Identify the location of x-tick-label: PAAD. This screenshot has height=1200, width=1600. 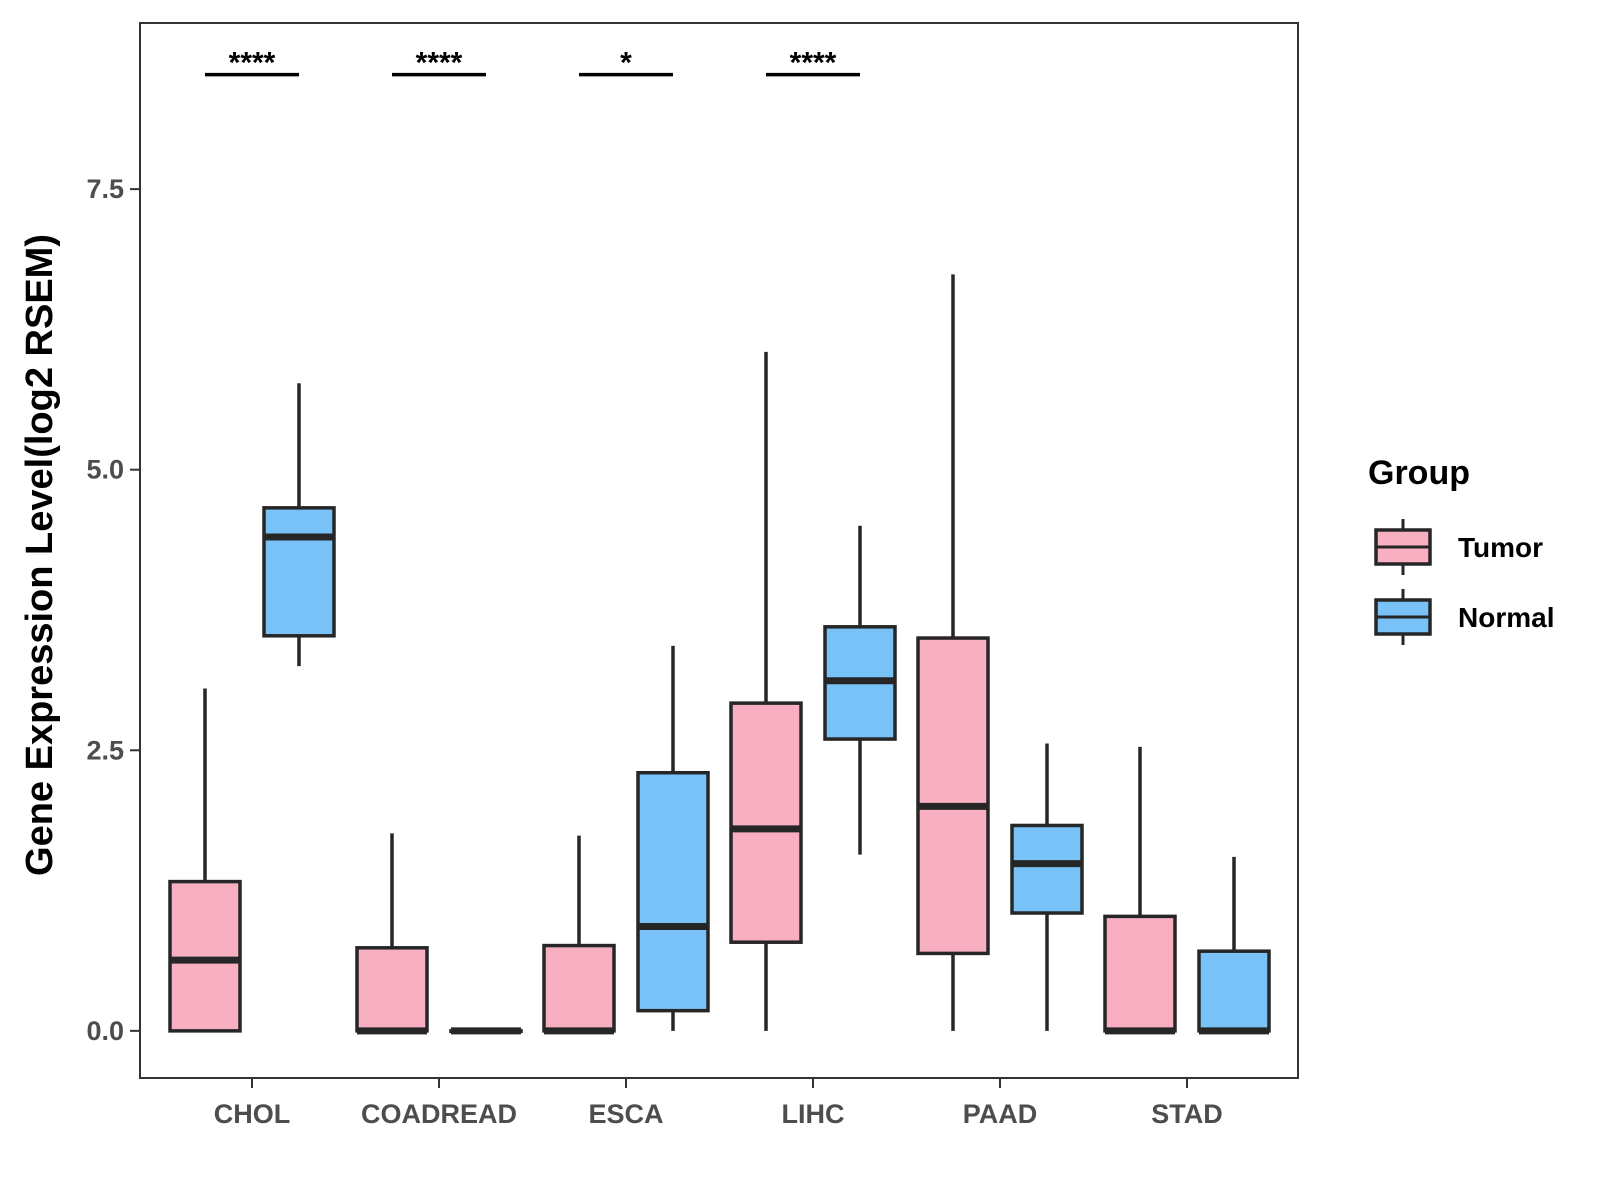
(1000, 1114).